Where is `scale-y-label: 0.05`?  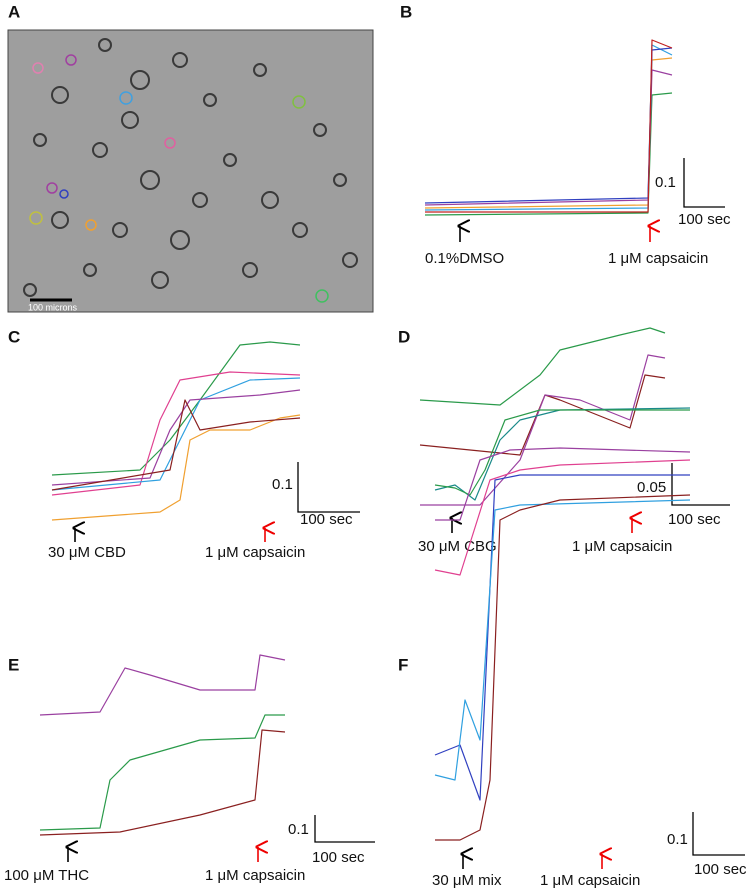 scale-y-label: 0.05 is located at coordinates (651, 487).